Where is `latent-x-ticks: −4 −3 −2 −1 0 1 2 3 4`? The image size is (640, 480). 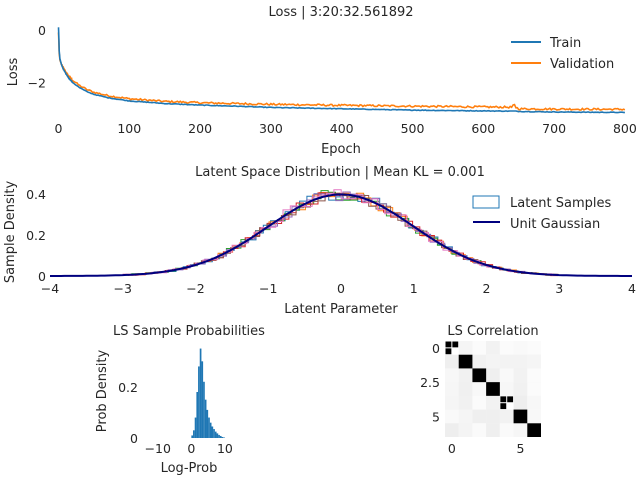
latent-x-ticks: −4 −3 −2 −1 0 1 2 3 4 is located at coordinates (338, 288).